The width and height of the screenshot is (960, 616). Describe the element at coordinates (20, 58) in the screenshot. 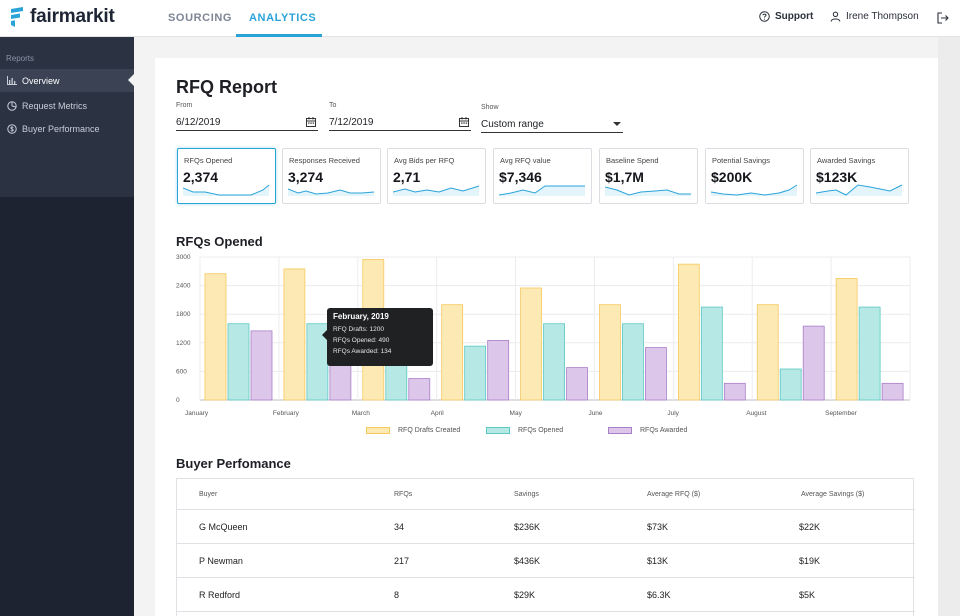

I see `sidebar-heading: Reports` at that location.